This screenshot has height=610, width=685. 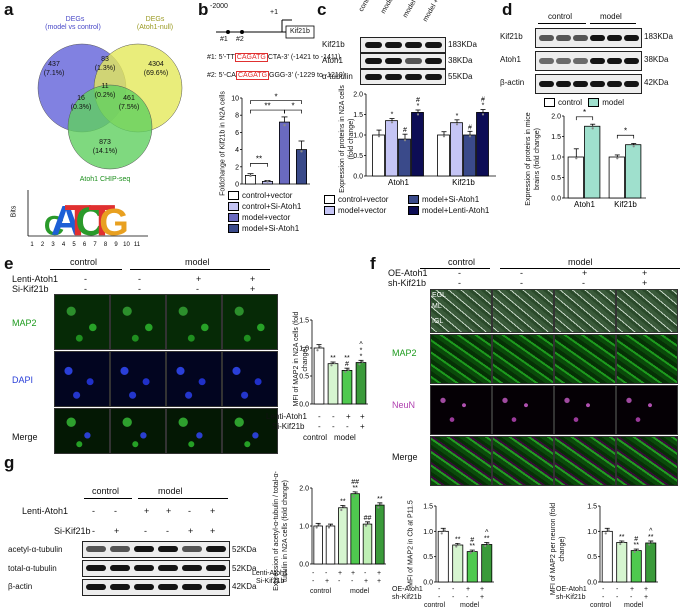 What do you see at coordinates (155, 19) in the screenshot?
I see `deg2-title: DEGs` at bounding box center [155, 19].